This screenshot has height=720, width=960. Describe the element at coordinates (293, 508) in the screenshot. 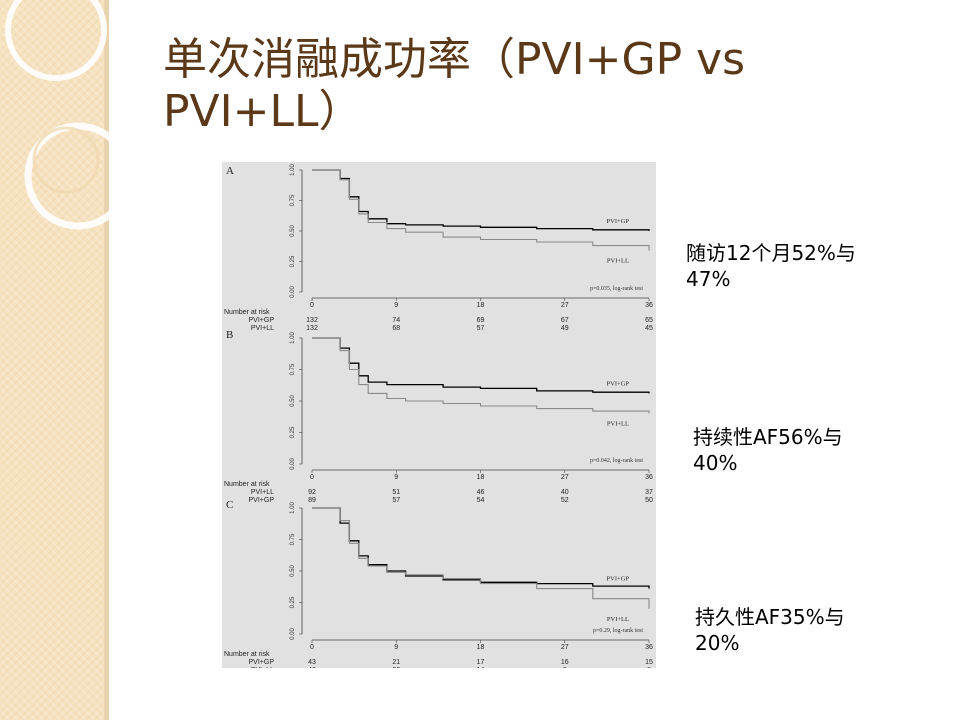

I see `y-tick-label-c: 1.00` at that location.